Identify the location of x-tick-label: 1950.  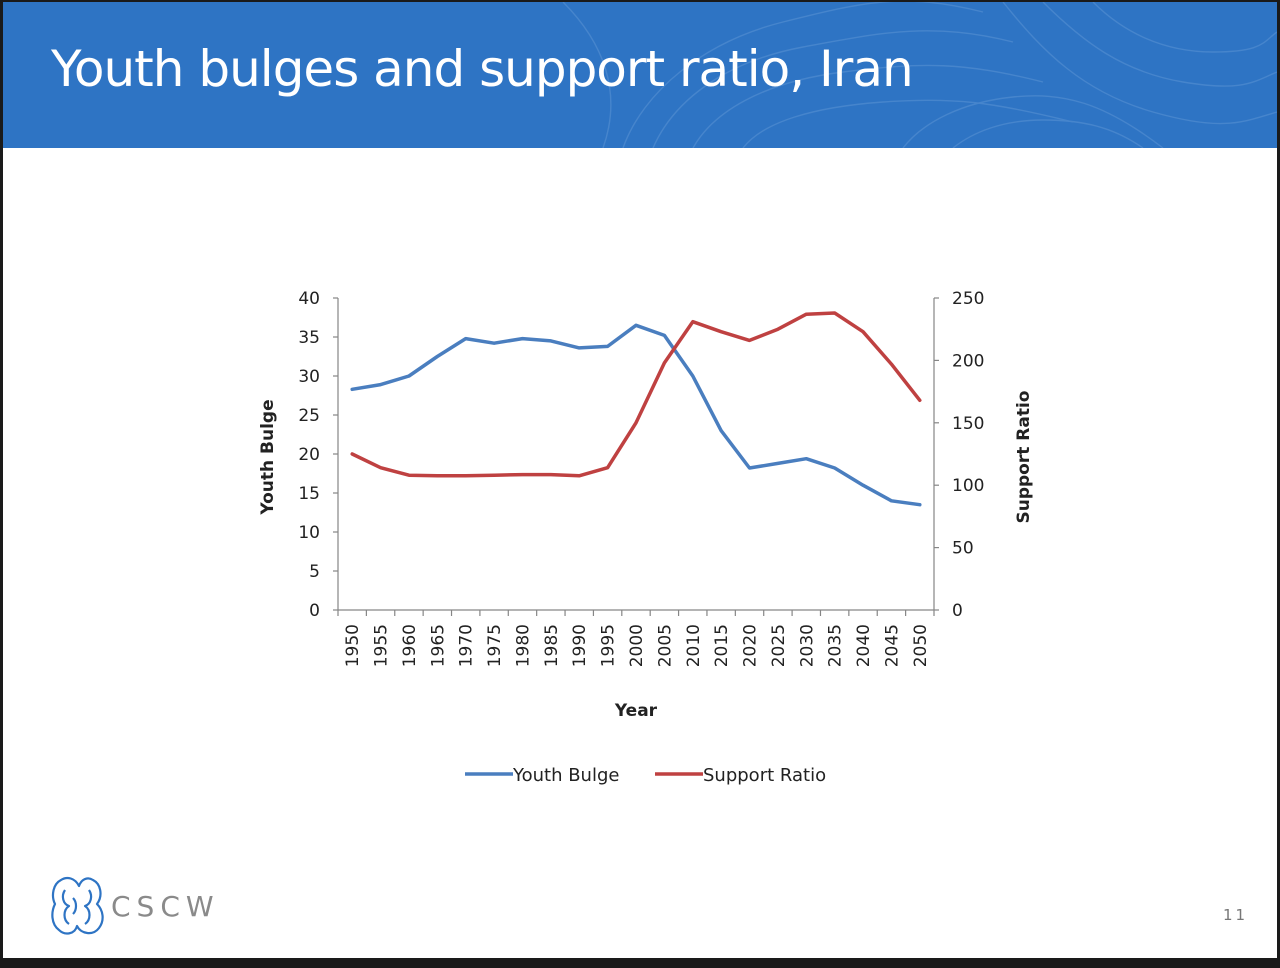
(353, 645).